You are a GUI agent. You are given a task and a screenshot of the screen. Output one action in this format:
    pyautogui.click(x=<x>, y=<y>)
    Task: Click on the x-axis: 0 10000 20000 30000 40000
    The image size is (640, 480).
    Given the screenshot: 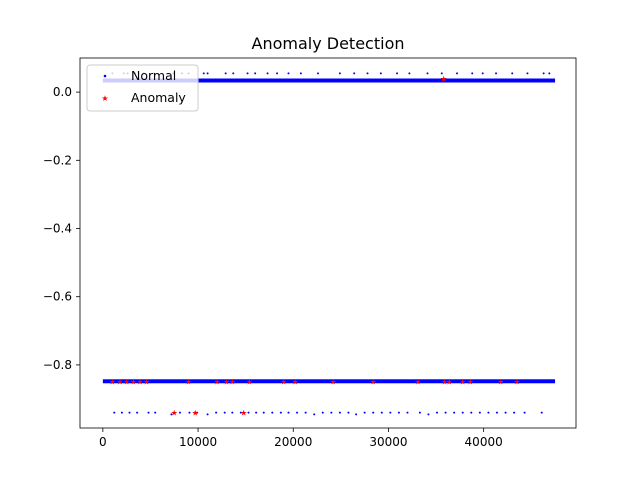 What is the action you would take?
    pyautogui.click(x=301, y=438)
    